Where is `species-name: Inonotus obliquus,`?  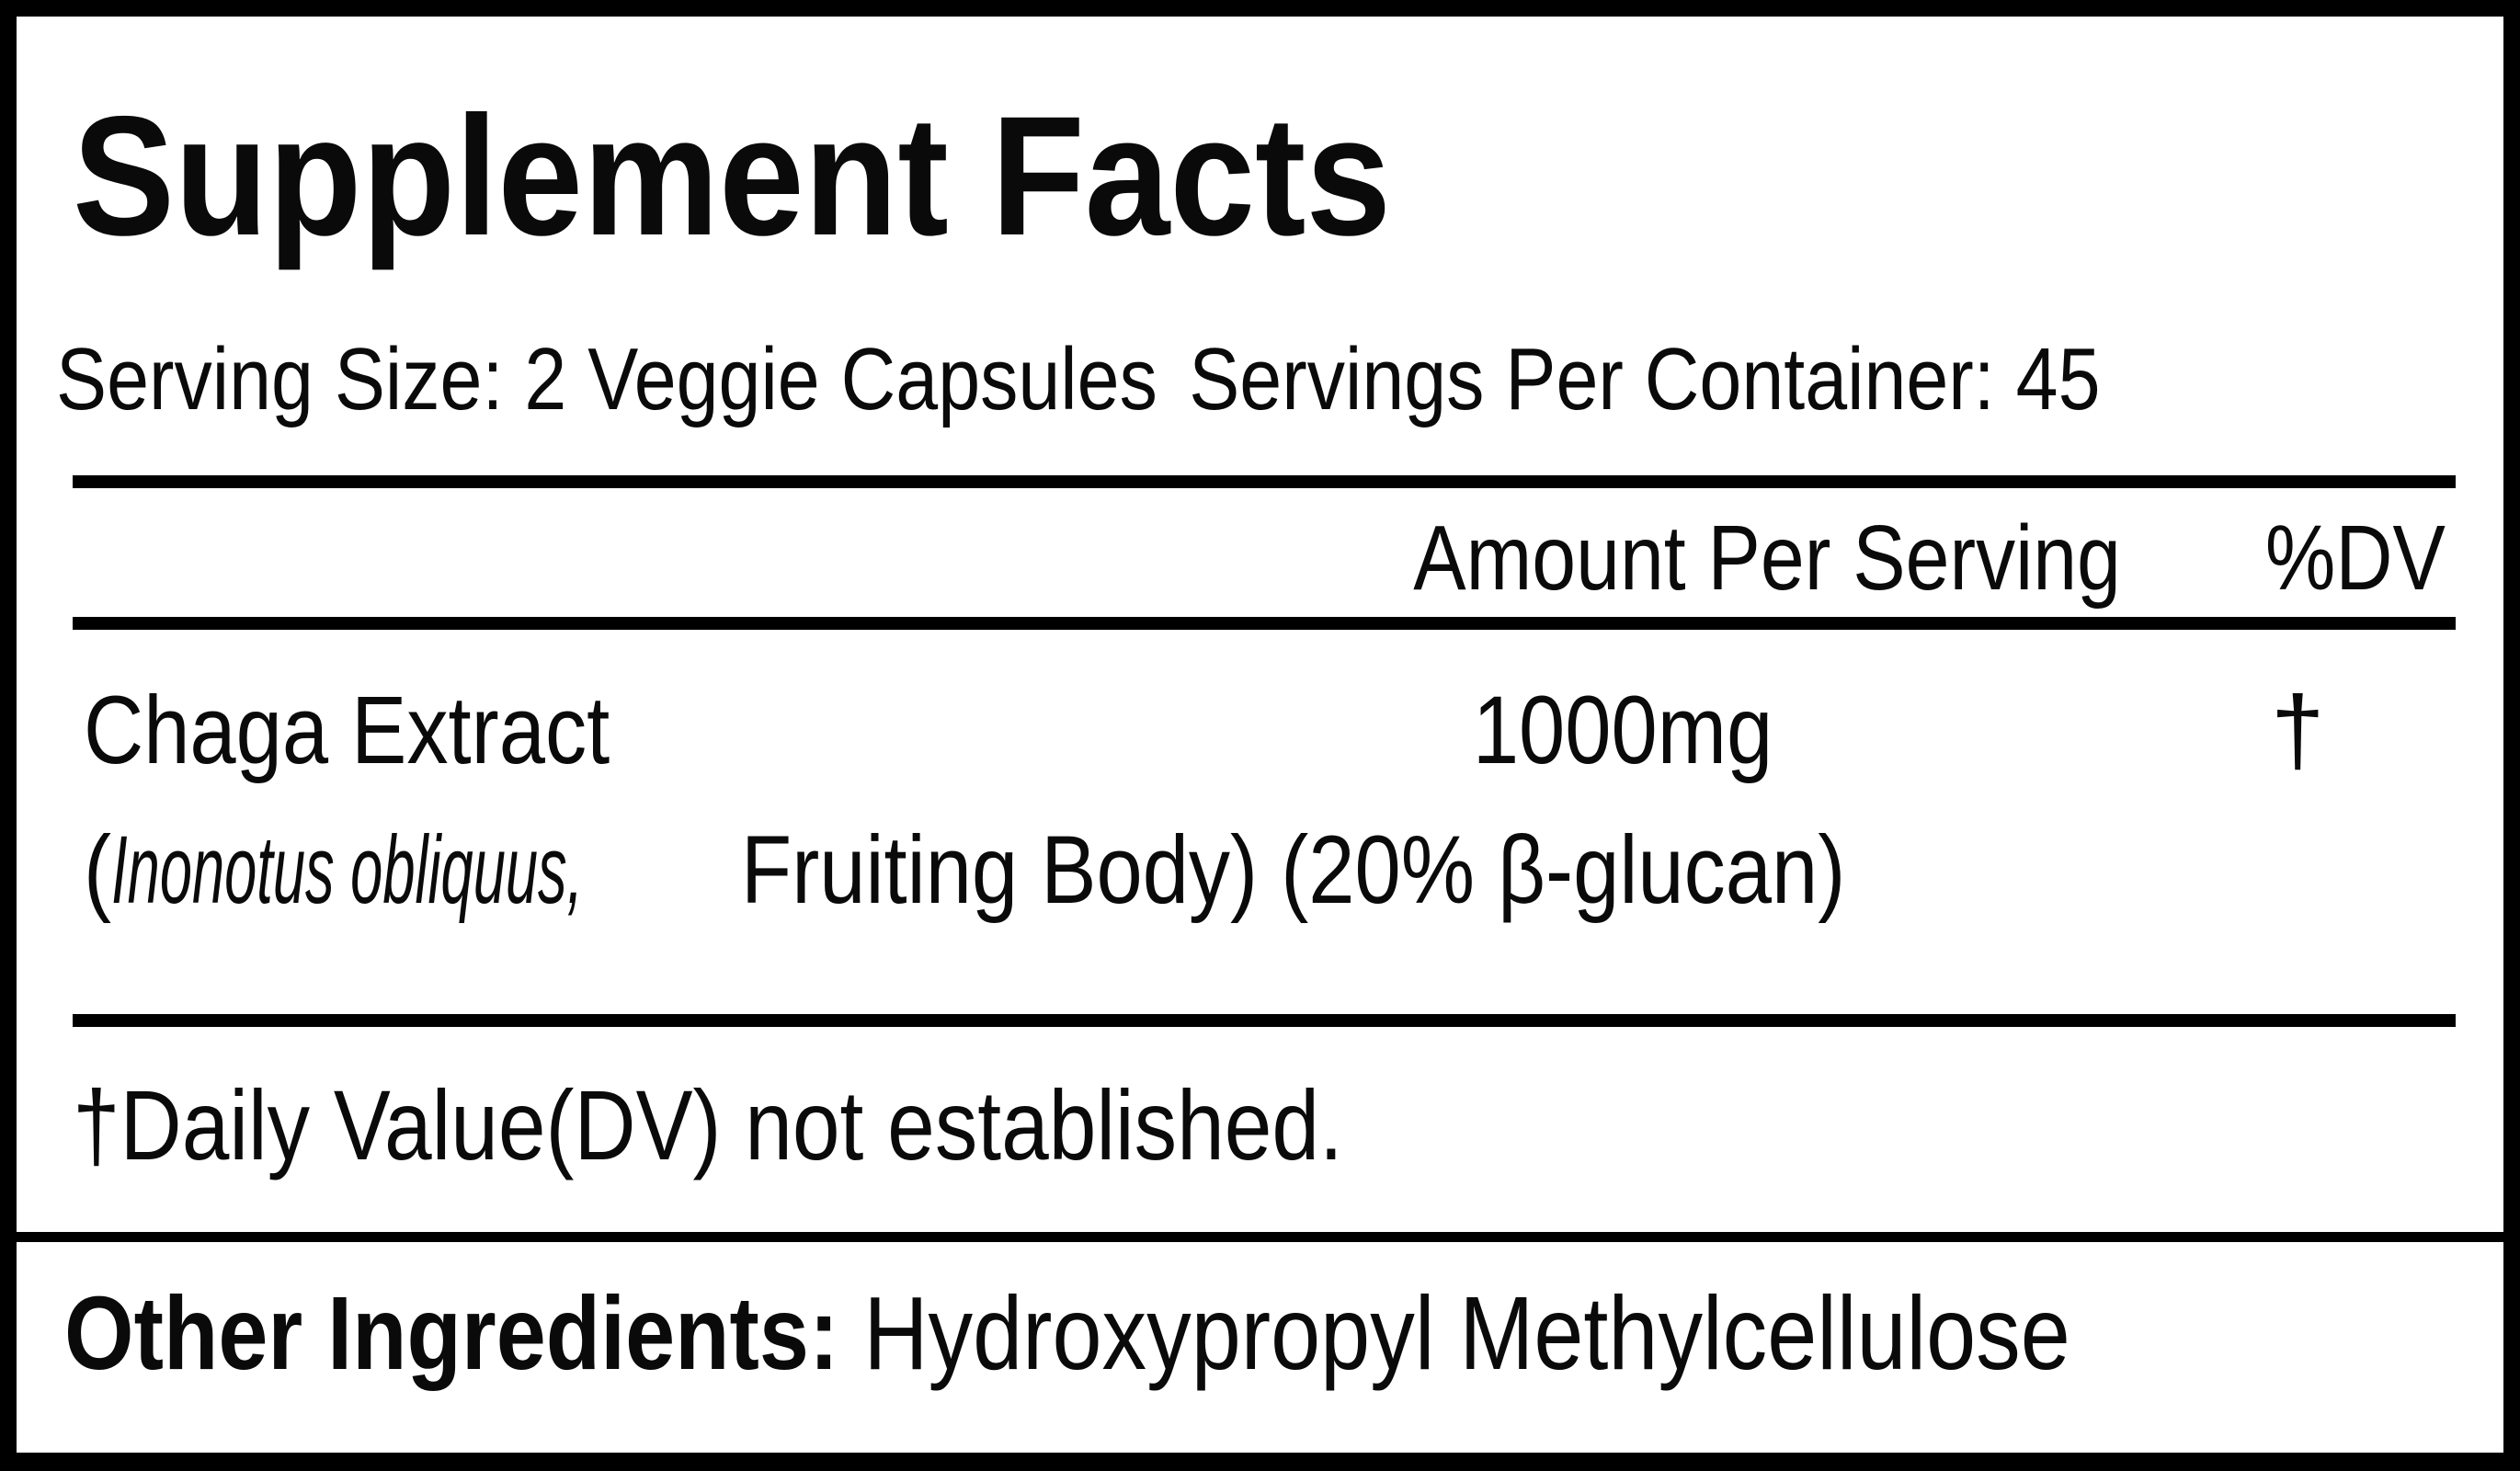 species-name: Inonotus obliquus, is located at coordinates (347, 870).